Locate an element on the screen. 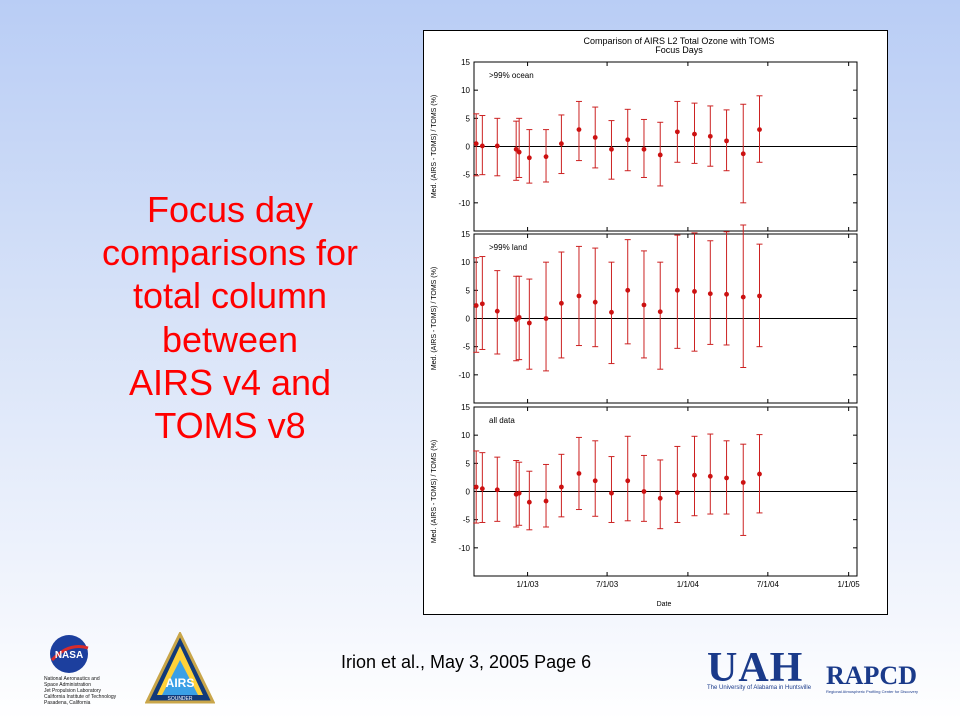 The height and width of the screenshot is (720, 960). airs-logo-text: AIRS is located at coordinates (180, 683).